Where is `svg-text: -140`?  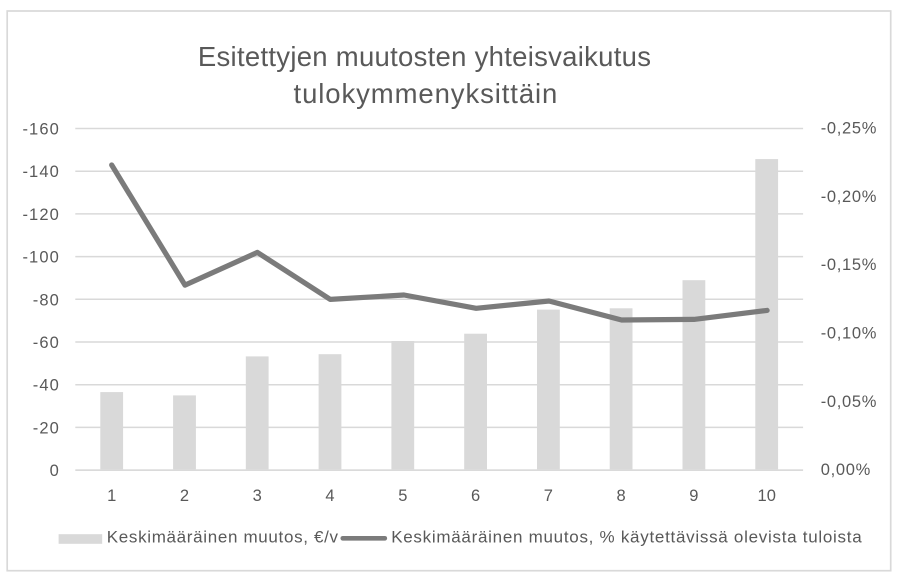 svg-text: -140 is located at coordinates (40, 172).